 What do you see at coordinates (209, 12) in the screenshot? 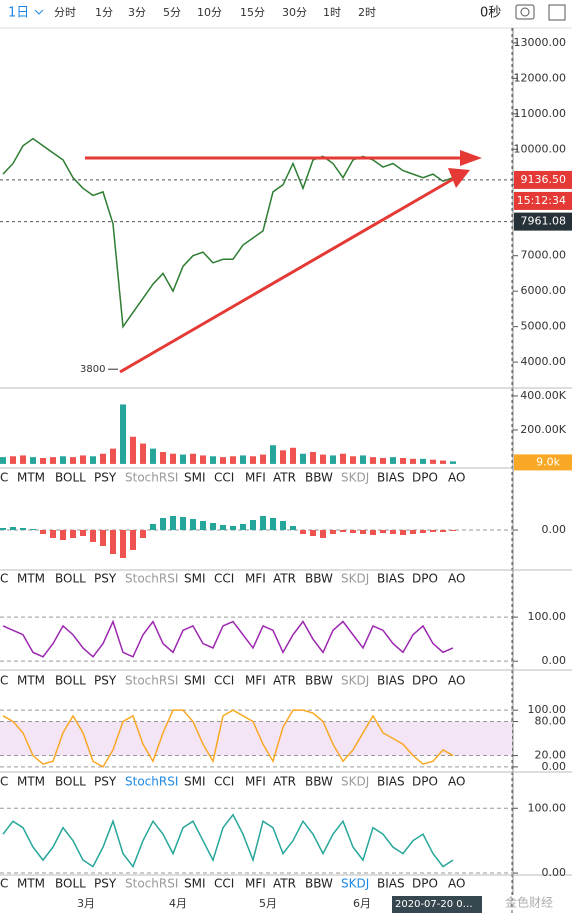
I see `timeframe: 10分` at bounding box center [209, 12].